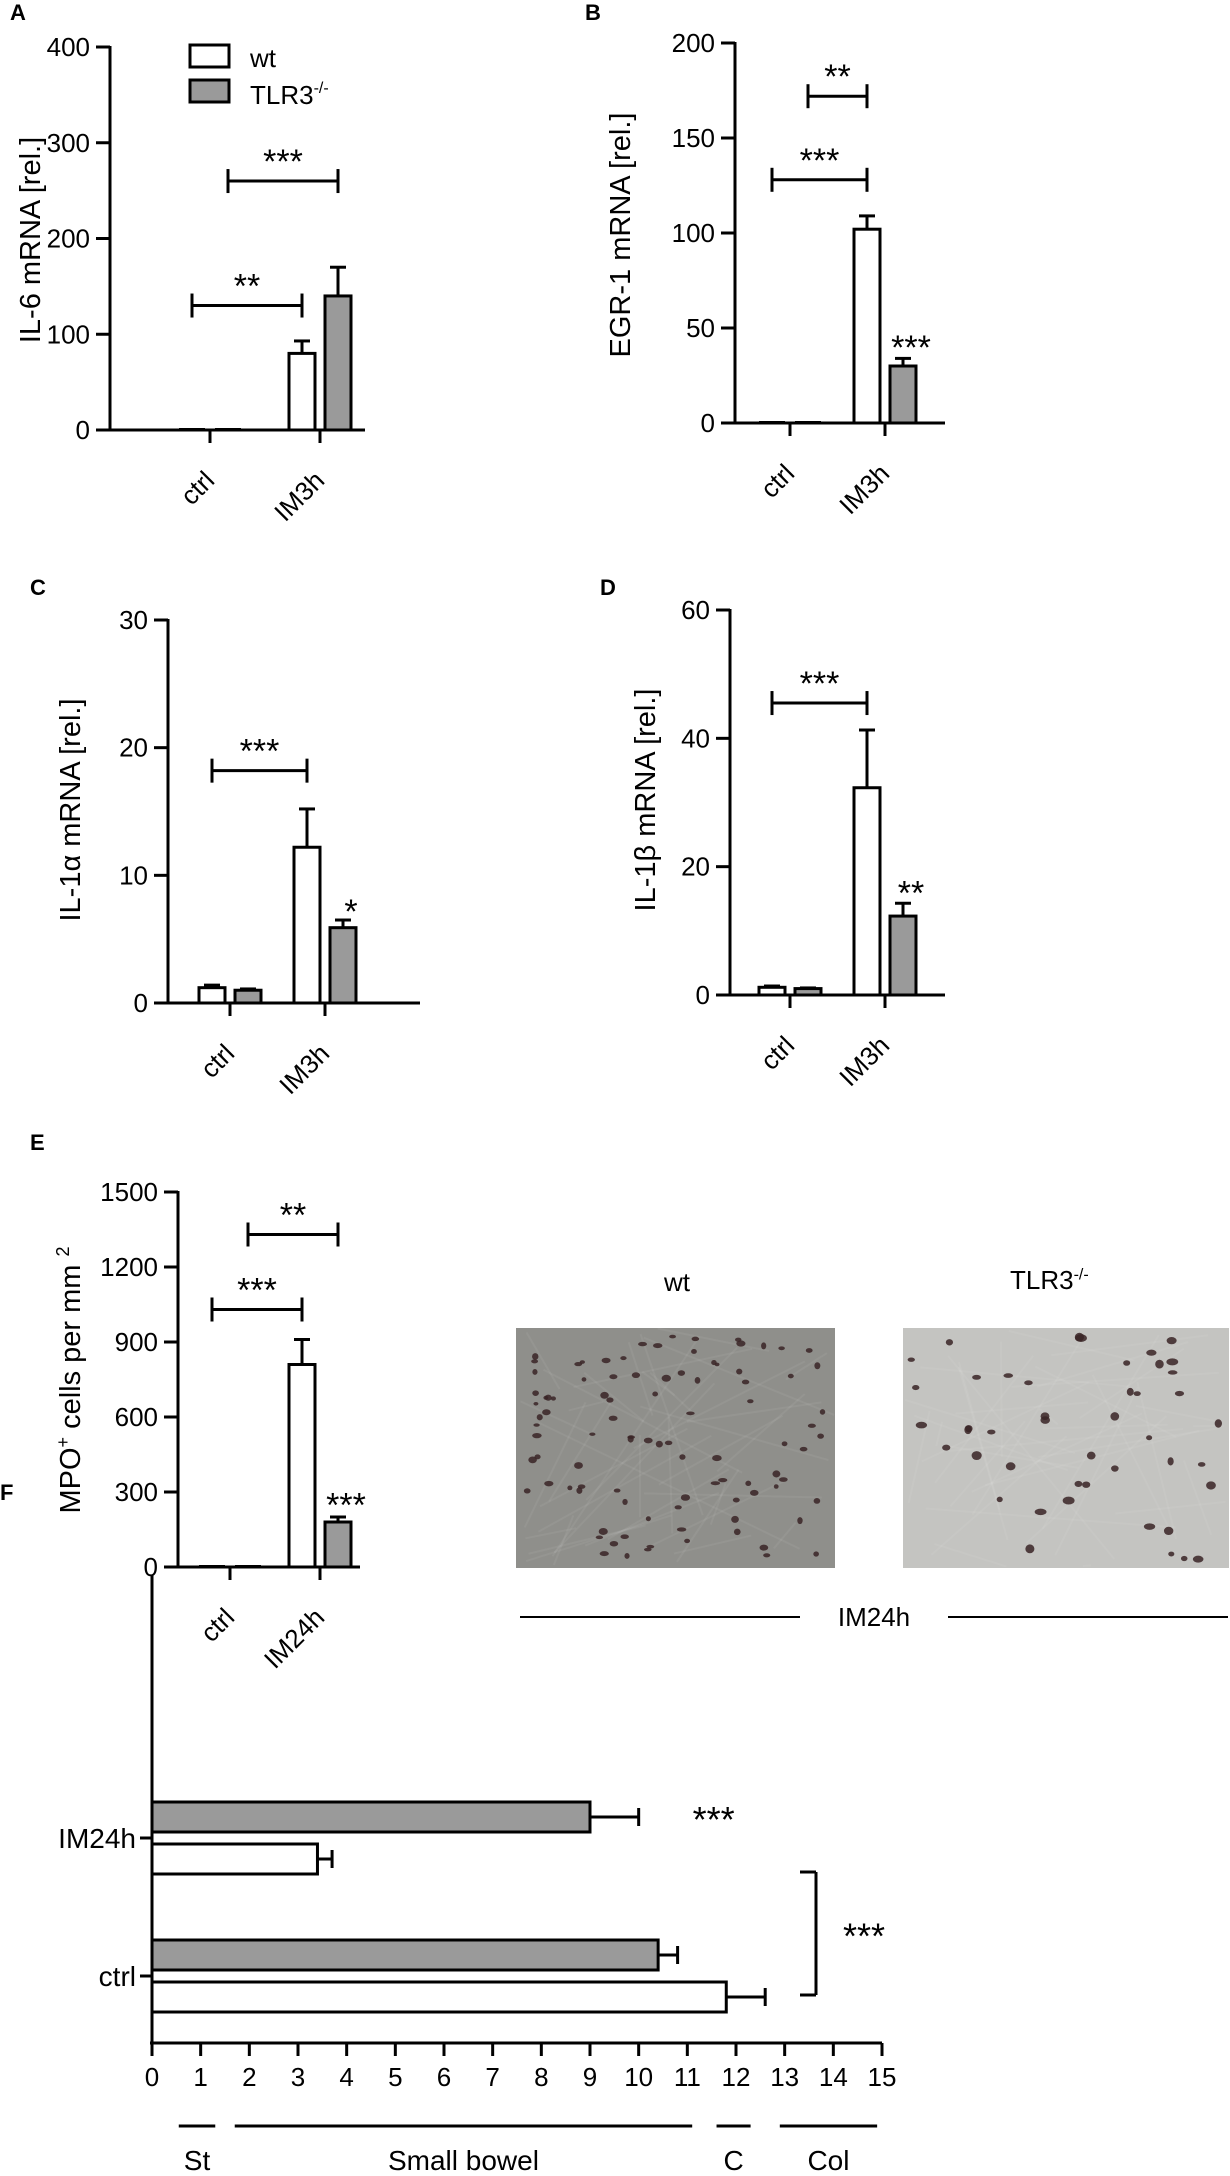  I want to click on micrograph-wt-title: wt, so click(677, 1282).